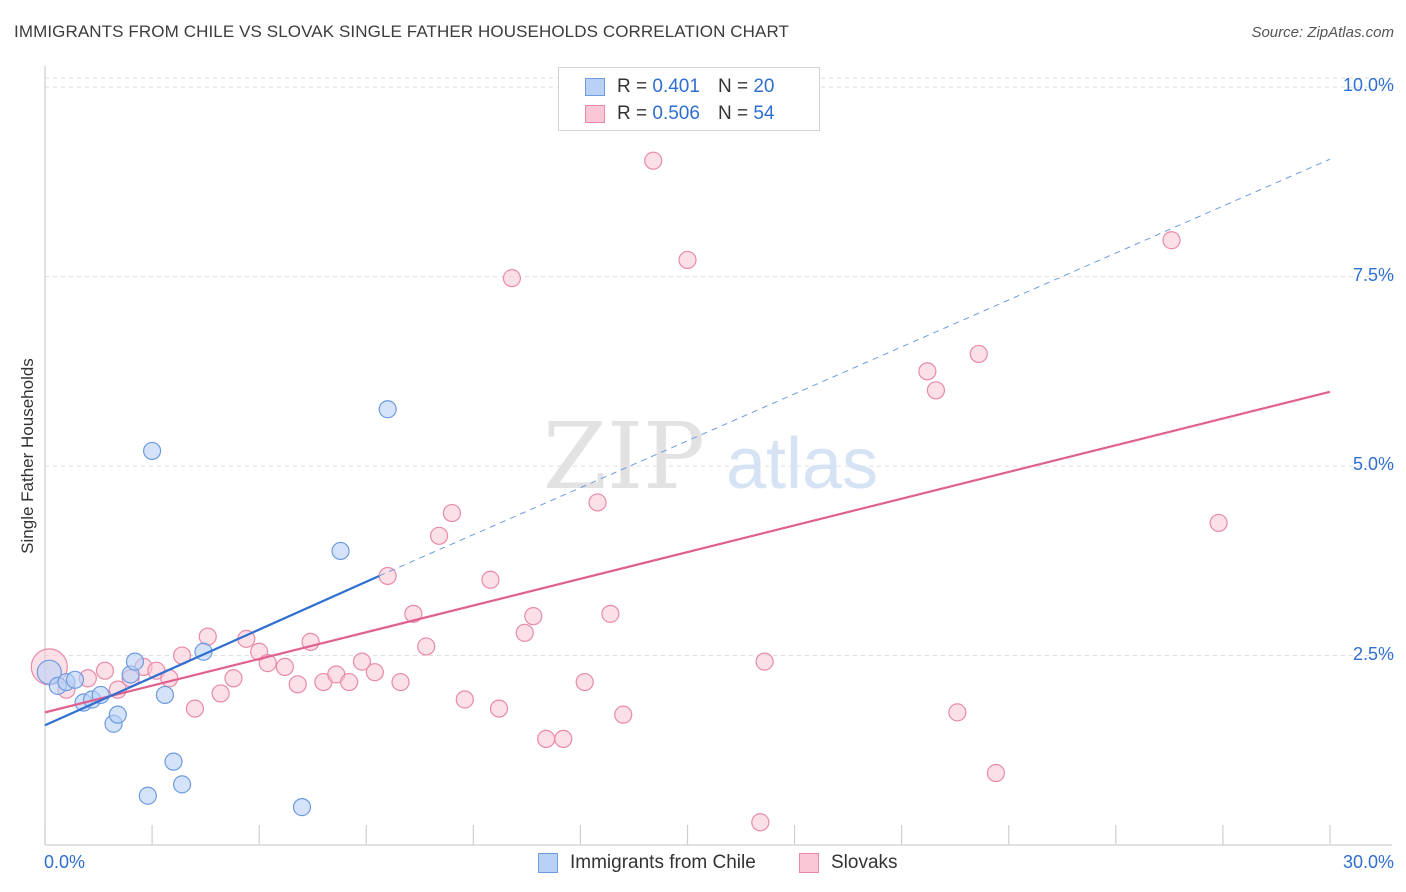  What do you see at coordinates (676, 86) in the screenshot?
I see `legend-r-value-chile: 0.401` at bounding box center [676, 86].